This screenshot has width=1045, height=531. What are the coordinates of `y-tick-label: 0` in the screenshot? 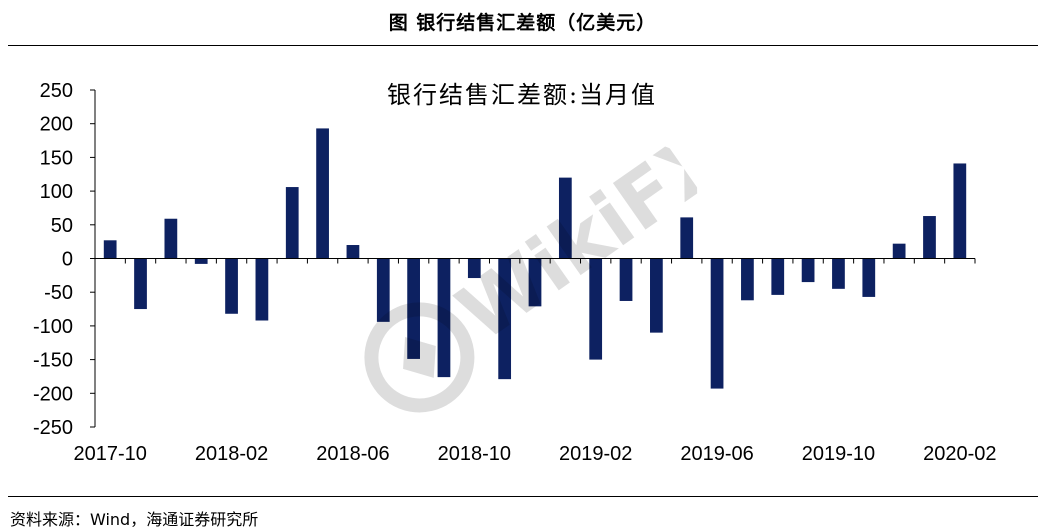 It's located at (67, 260).